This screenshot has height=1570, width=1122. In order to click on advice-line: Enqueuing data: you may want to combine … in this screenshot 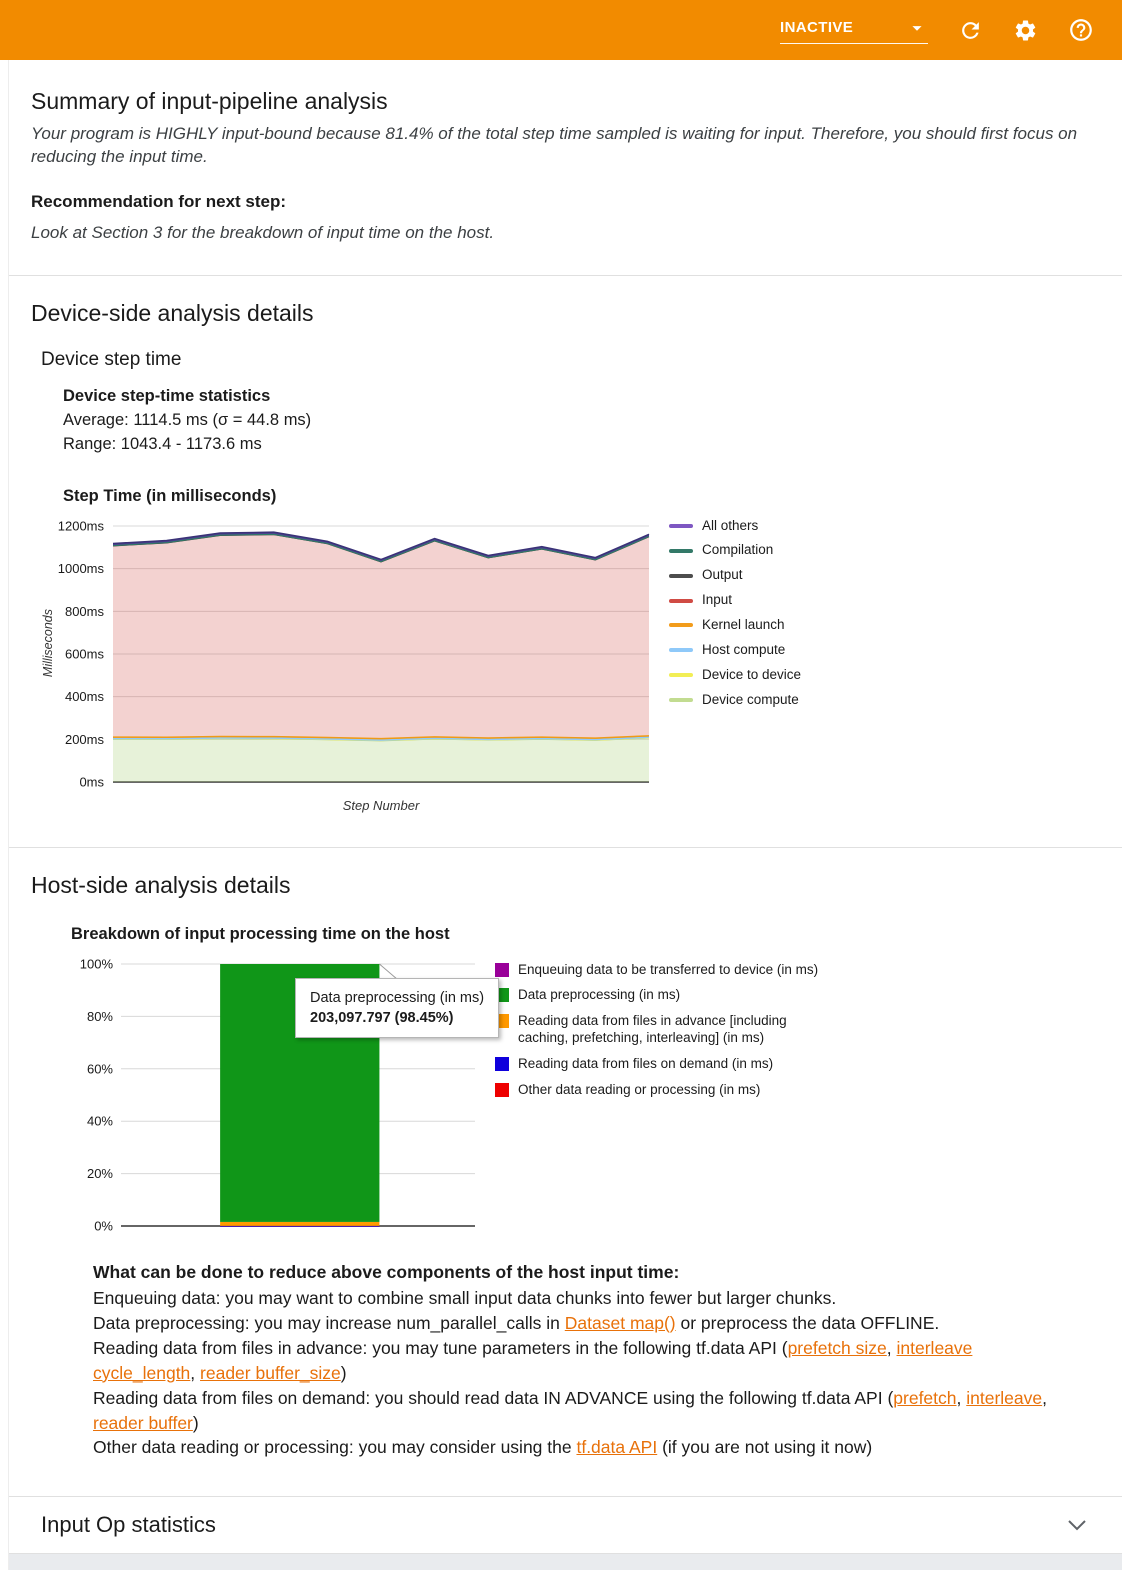, I will do `click(577, 1298)`.